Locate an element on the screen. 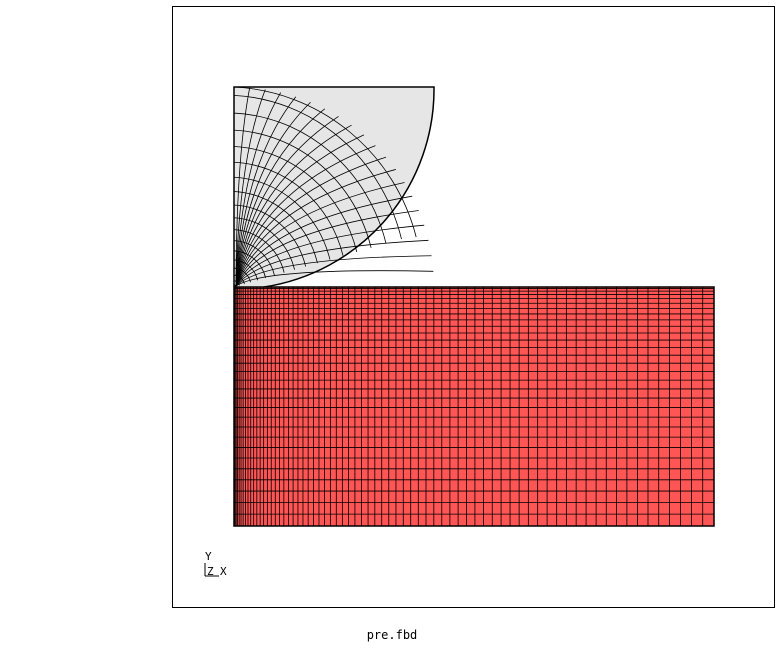 The width and height of the screenshot is (784, 672). axis-x-label: X is located at coordinates (223, 571).